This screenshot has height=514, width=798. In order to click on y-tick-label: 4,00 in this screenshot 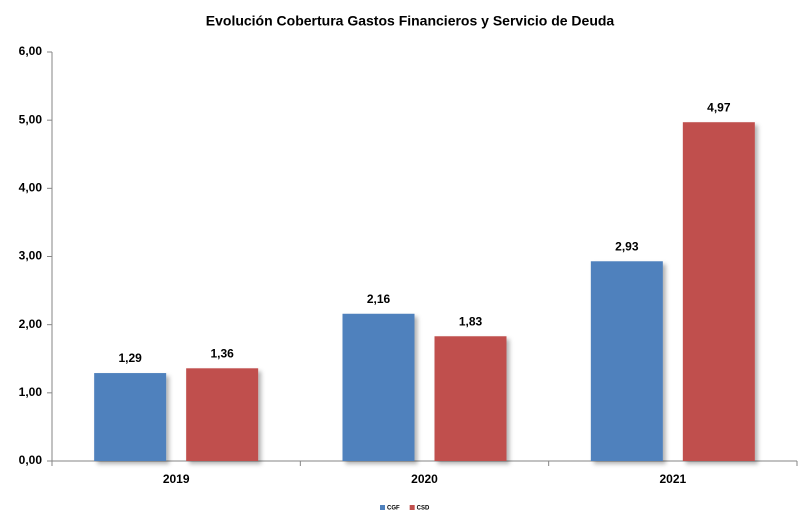, I will do `click(31, 188)`.